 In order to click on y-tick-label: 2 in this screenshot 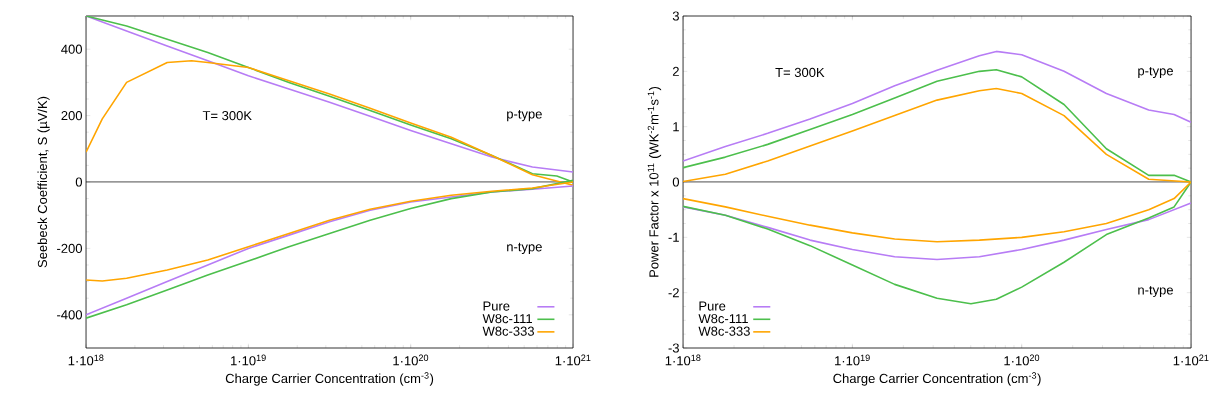, I will do `click(675, 71)`.